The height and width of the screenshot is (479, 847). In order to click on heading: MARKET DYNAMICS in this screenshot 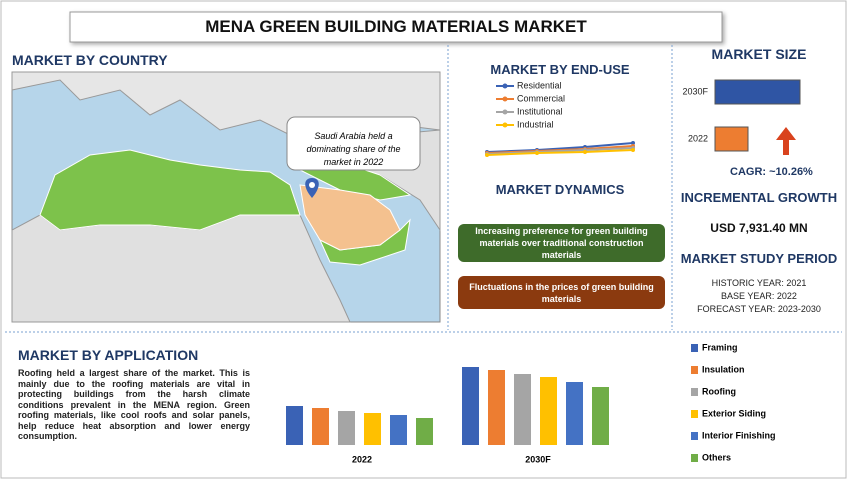, I will do `click(560, 189)`.